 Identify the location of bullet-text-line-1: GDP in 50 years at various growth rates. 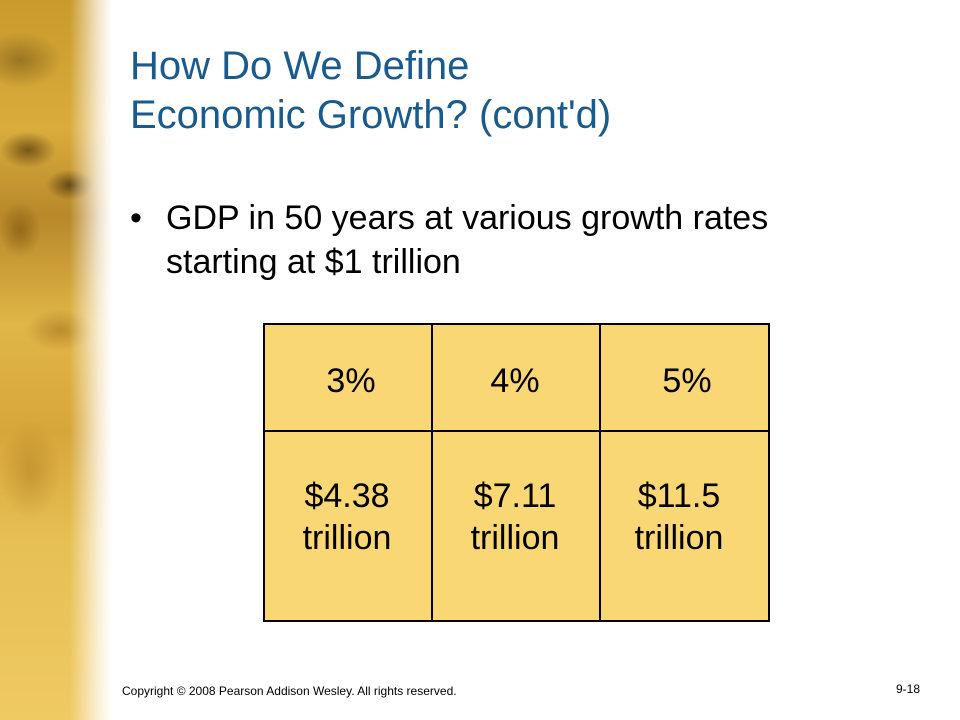
(467, 218).